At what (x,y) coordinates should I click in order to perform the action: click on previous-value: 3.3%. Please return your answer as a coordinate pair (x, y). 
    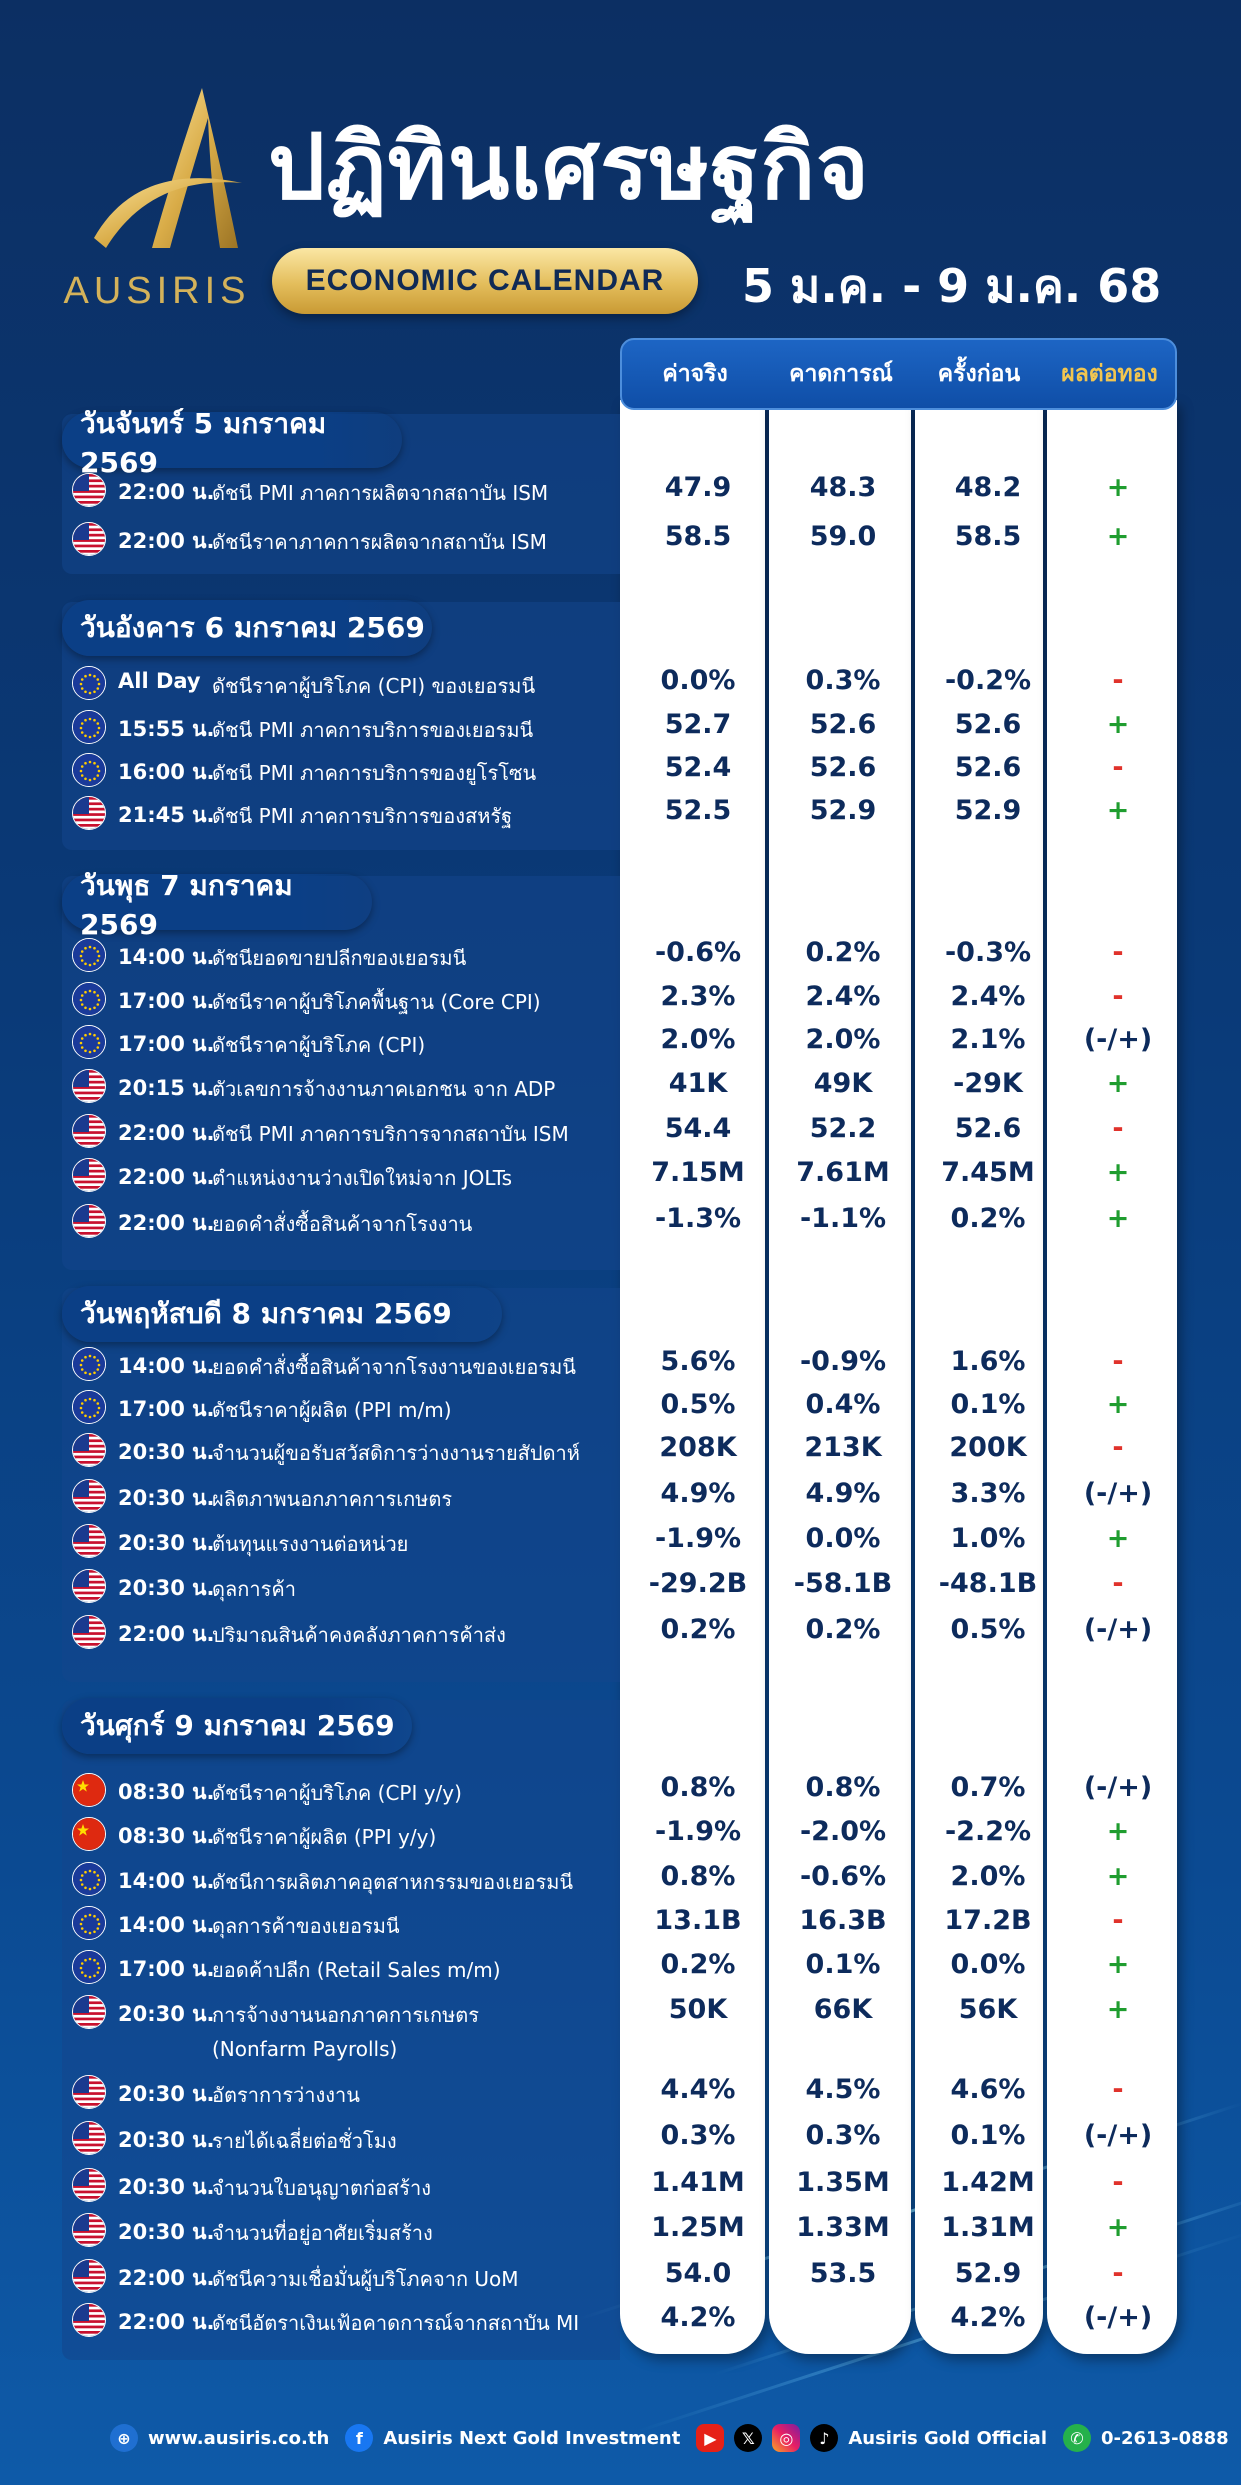
    Looking at the image, I should click on (988, 1493).